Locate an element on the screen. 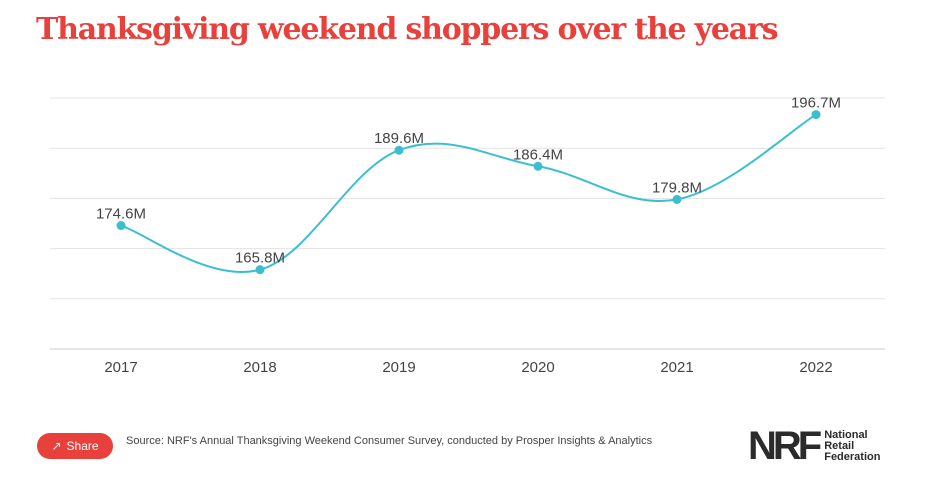  share-icon: ↗ is located at coordinates (56, 446).